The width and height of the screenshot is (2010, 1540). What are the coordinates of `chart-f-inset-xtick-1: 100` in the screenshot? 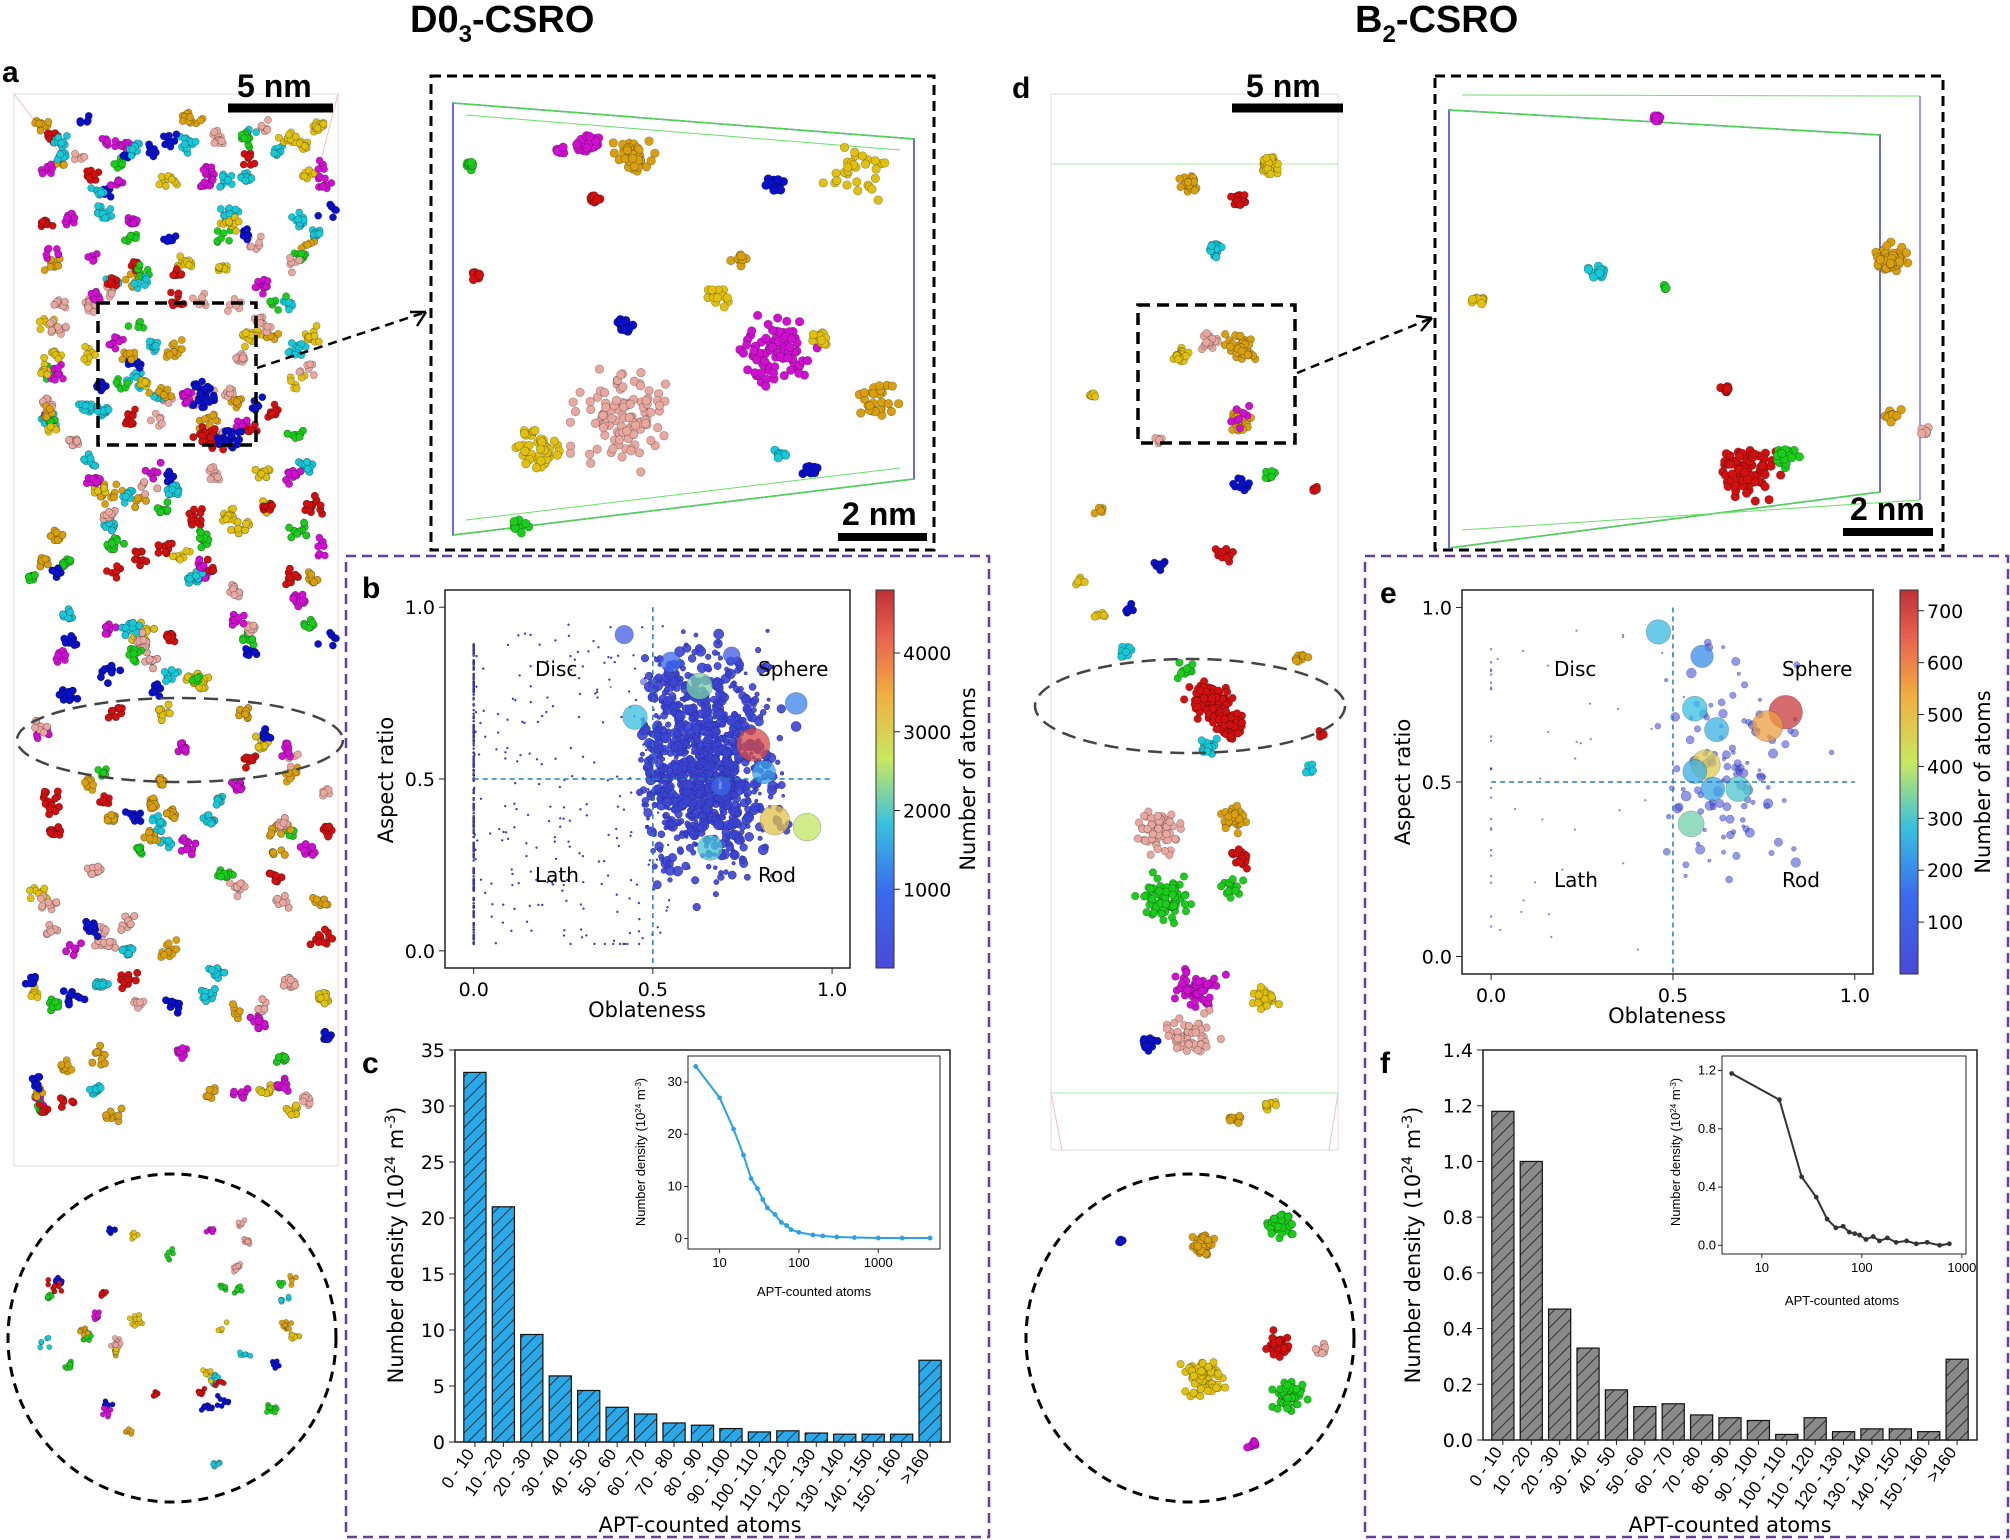 It's located at (1862, 1267).